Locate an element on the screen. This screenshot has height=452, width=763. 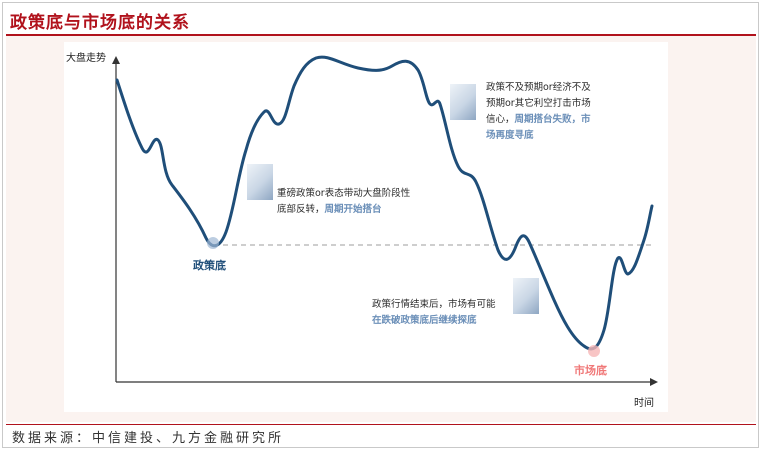
data-source: 数据来源：中信建投、九方金融研究所 is located at coordinates (148, 438).